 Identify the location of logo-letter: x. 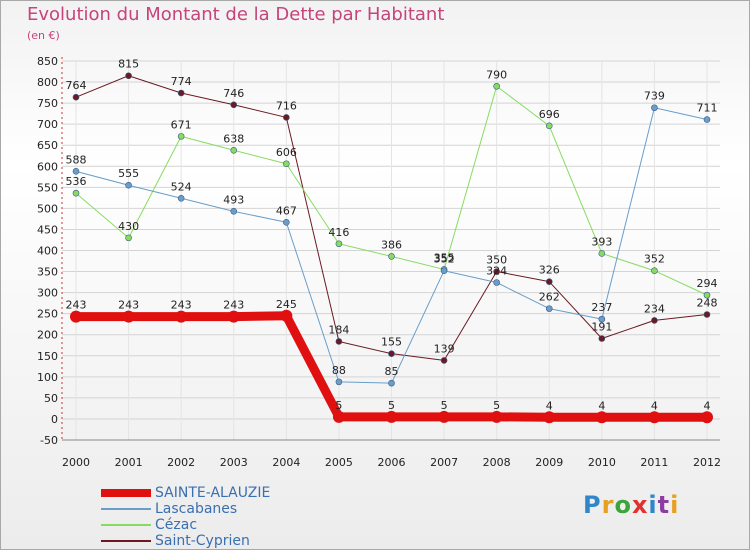
(640, 505).